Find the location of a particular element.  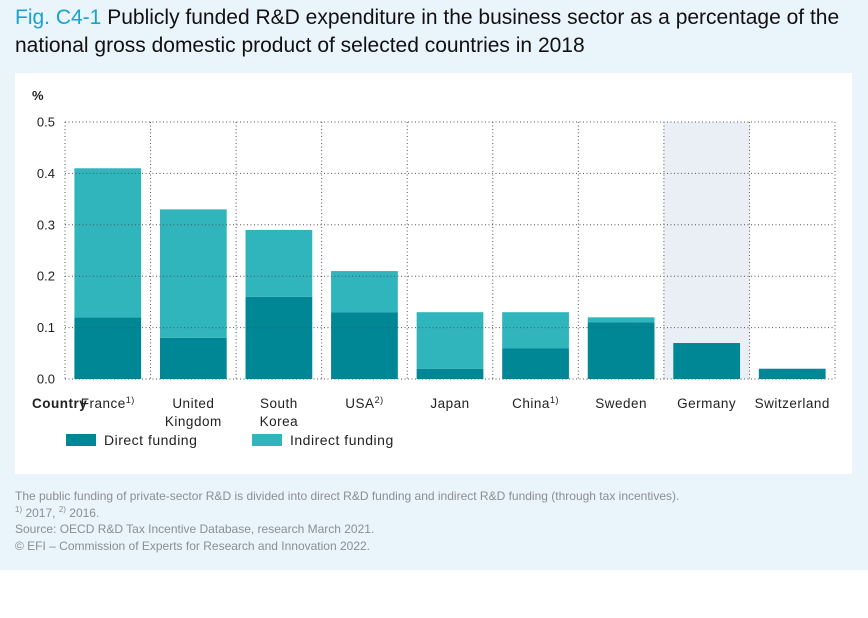

x-axis-label: Country is located at coordinates (59, 403).